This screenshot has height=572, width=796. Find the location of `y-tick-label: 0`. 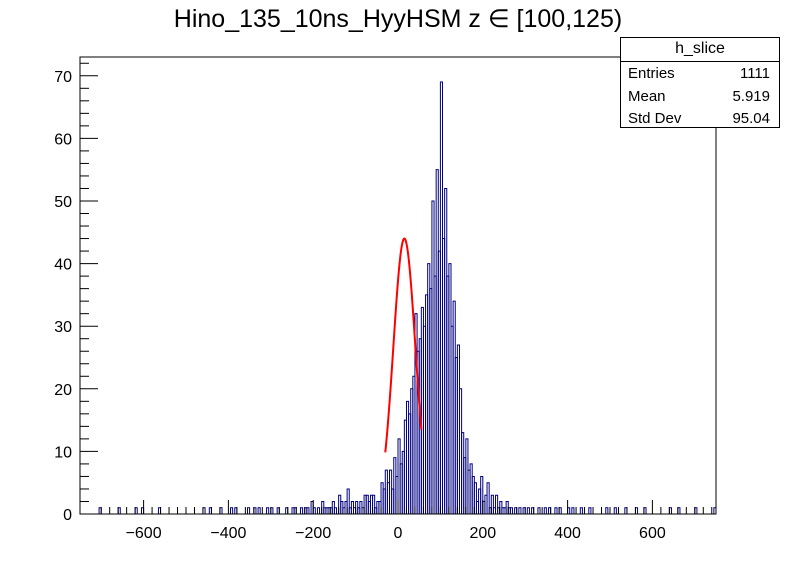

y-tick-label: 0 is located at coordinates (67, 515).